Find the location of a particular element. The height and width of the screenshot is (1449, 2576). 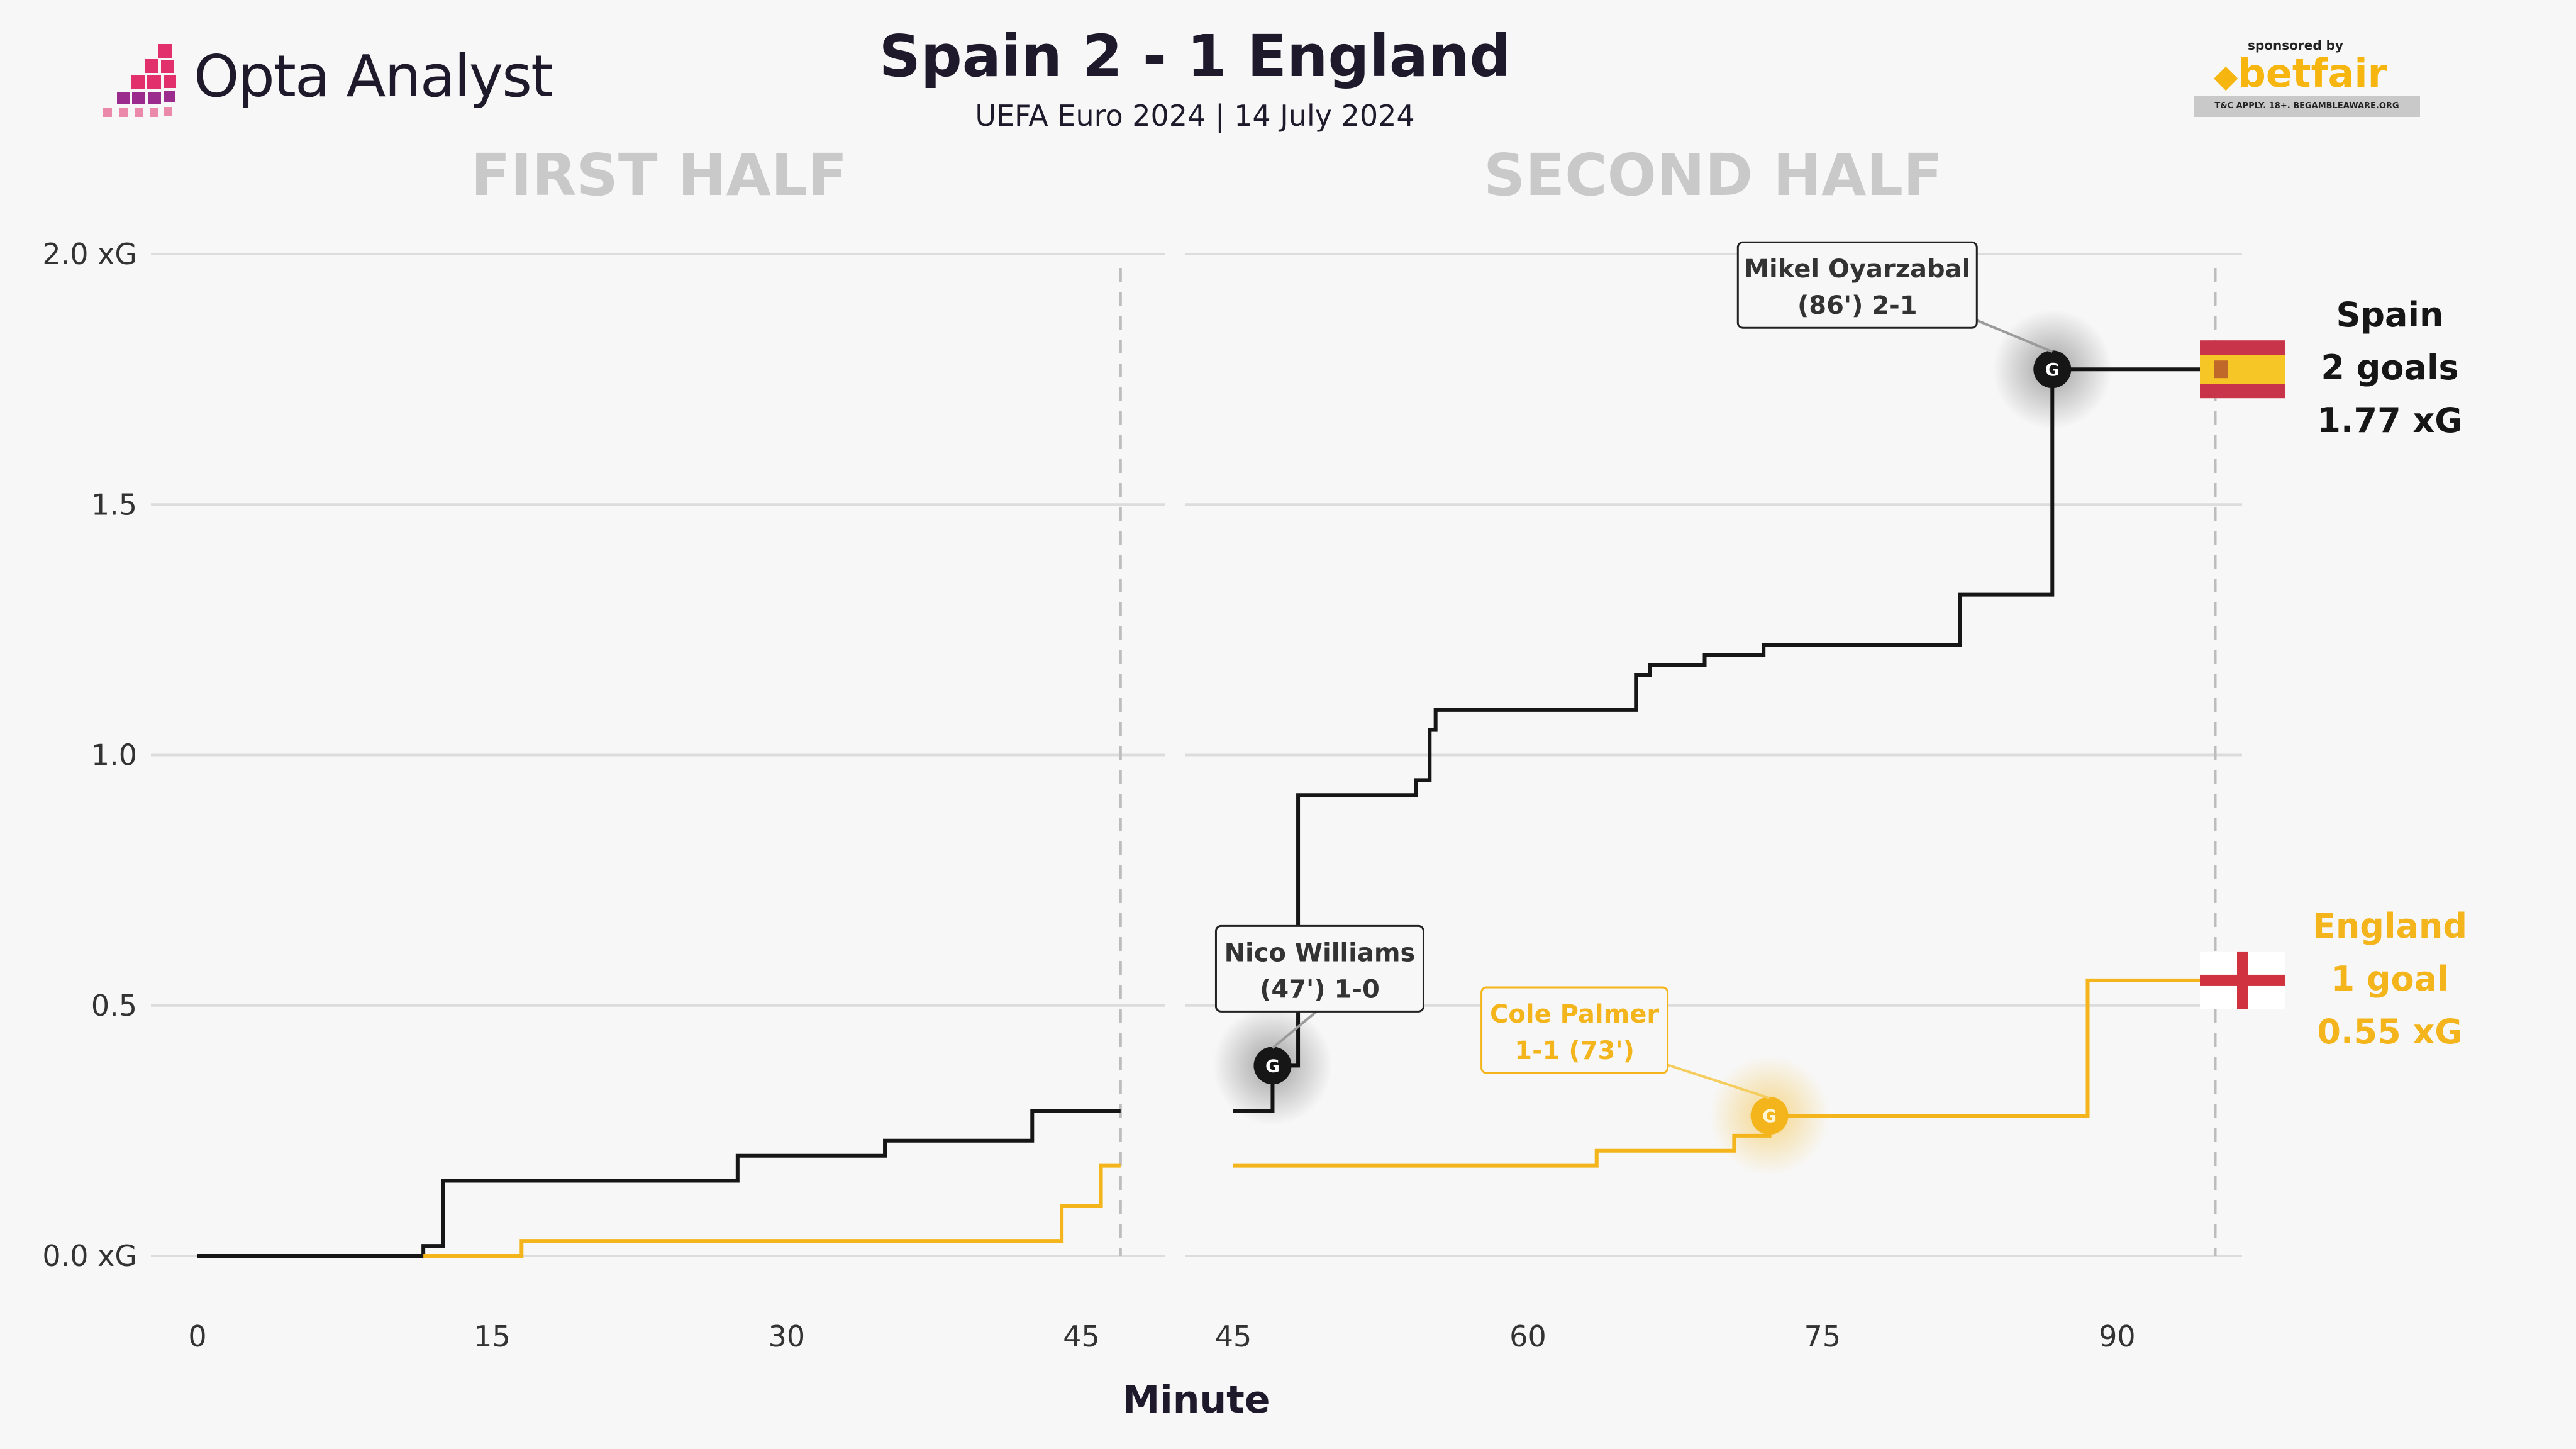

x-tick-label: 75 is located at coordinates (1822, 1336).